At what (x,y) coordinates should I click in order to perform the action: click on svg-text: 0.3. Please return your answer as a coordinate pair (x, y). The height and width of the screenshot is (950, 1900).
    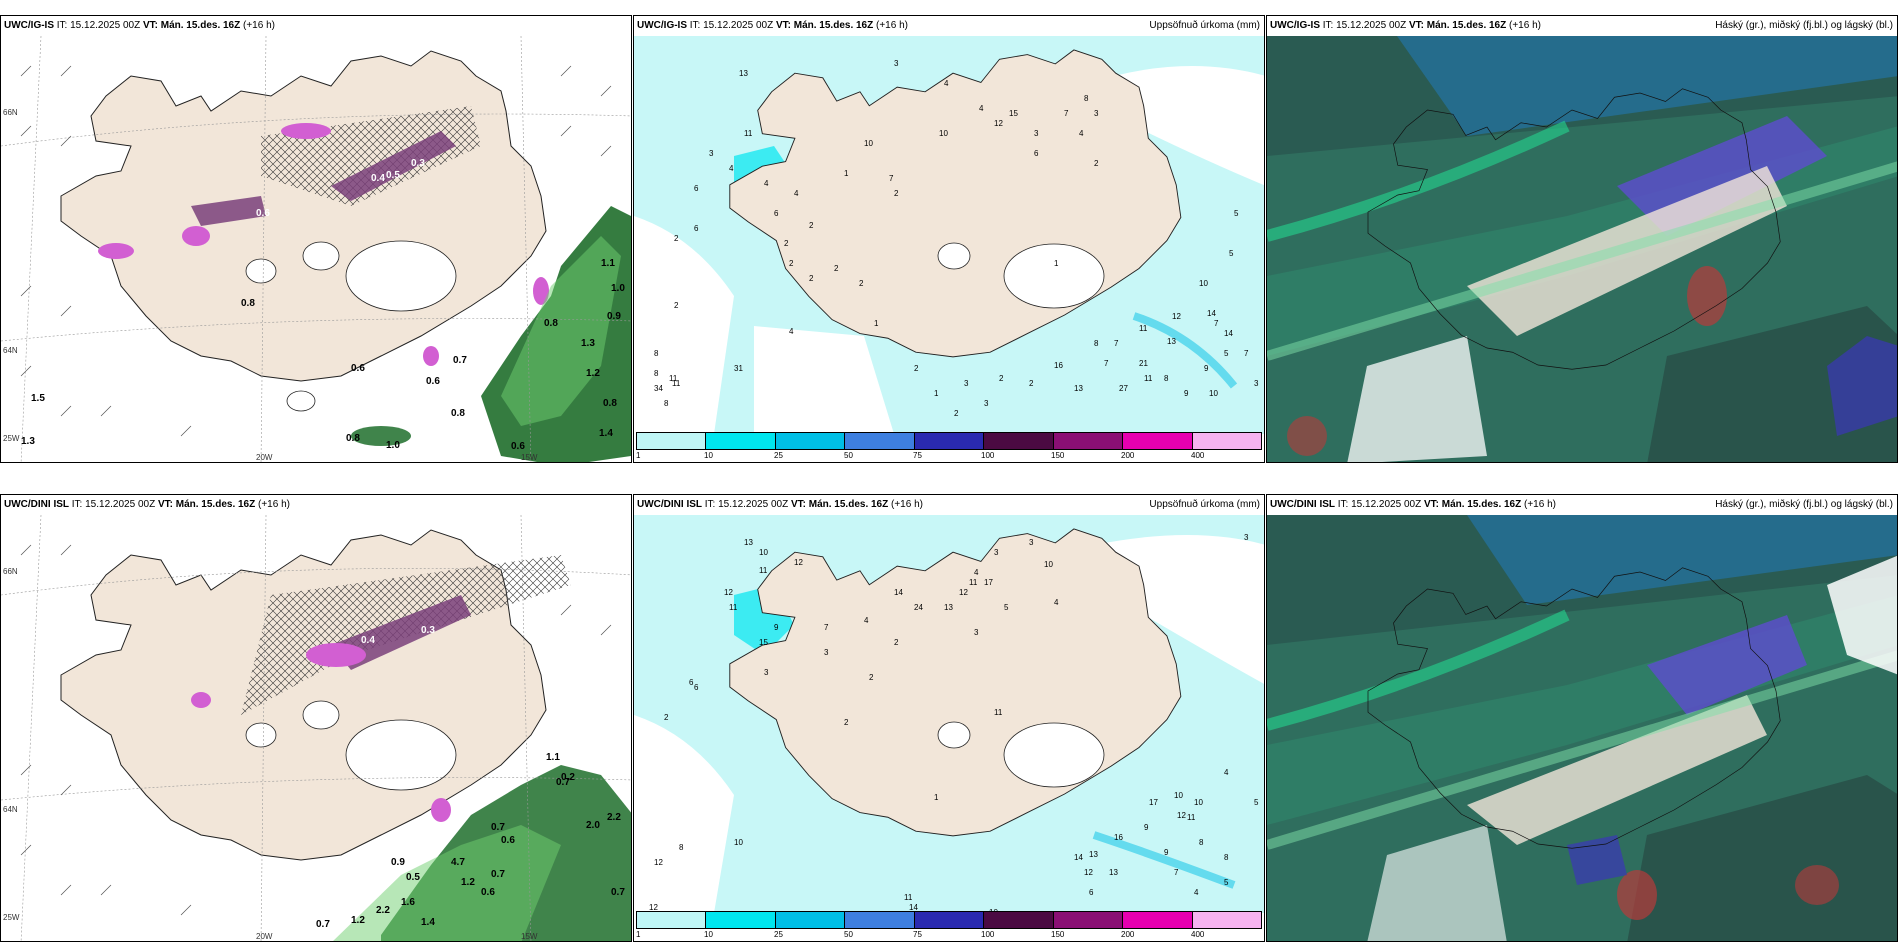
    Looking at the image, I should click on (428, 630).